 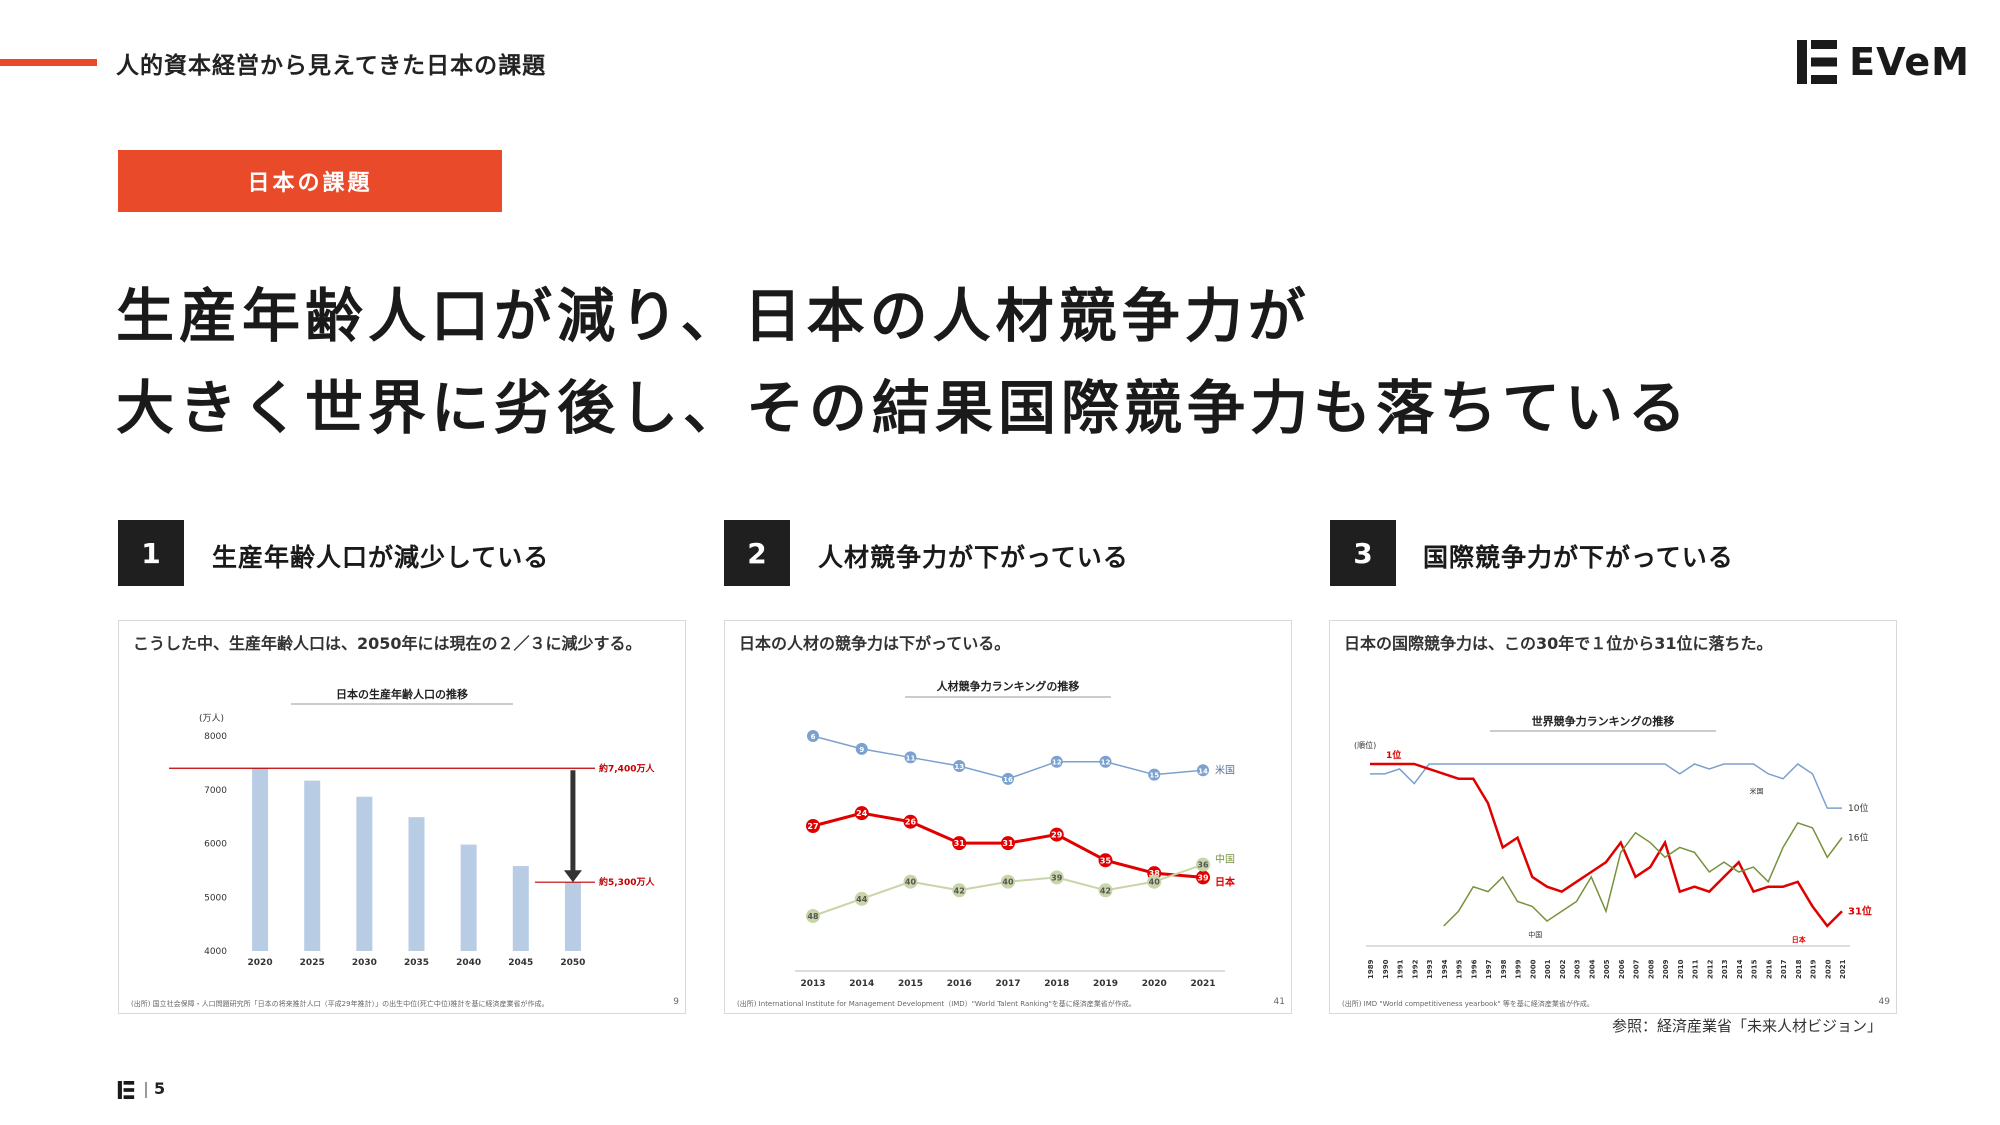 I want to click on footer-separator, so click(x=146, y=1090).